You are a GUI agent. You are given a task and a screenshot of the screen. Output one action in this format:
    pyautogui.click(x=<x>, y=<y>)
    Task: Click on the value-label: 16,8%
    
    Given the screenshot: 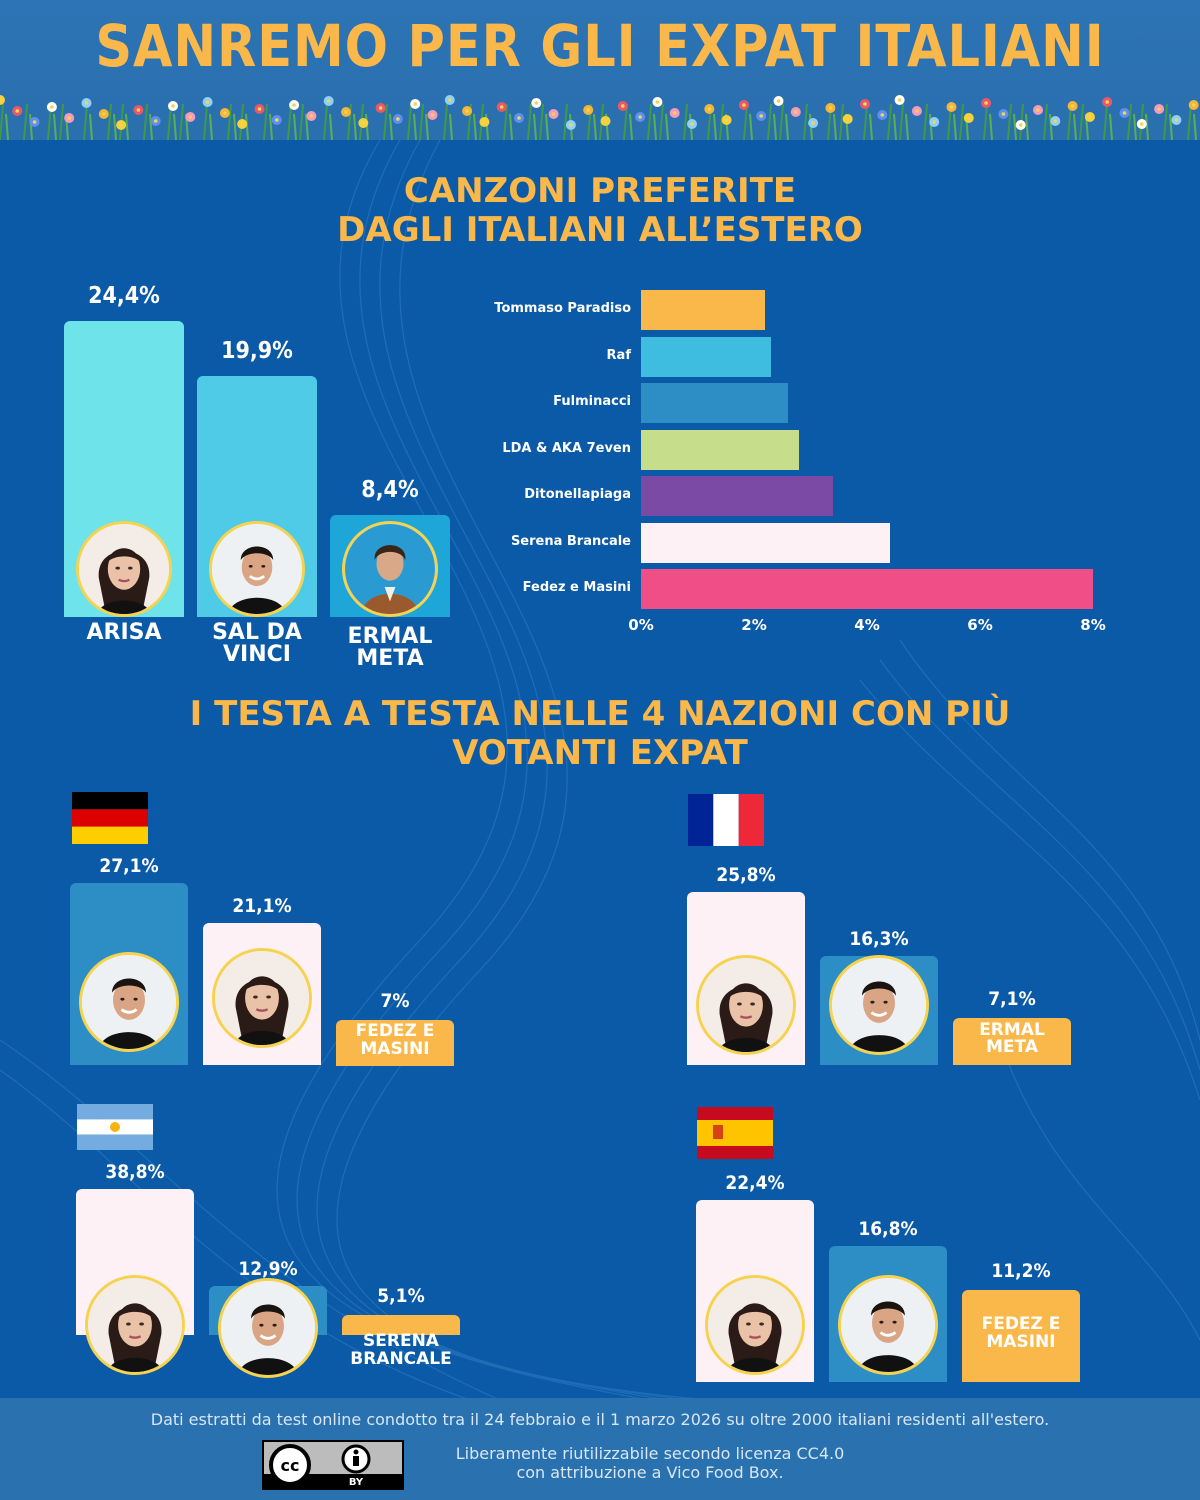 What is the action you would take?
    pyautogui.click(x=888, y=1228)
    